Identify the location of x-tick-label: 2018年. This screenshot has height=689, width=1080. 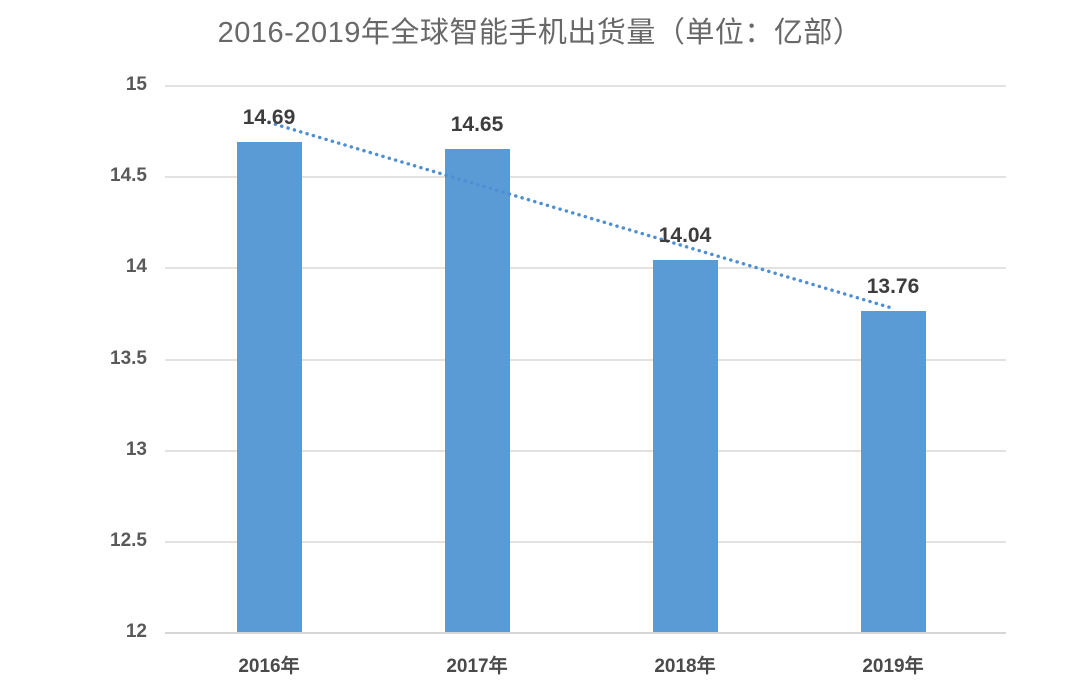
(685, 666).